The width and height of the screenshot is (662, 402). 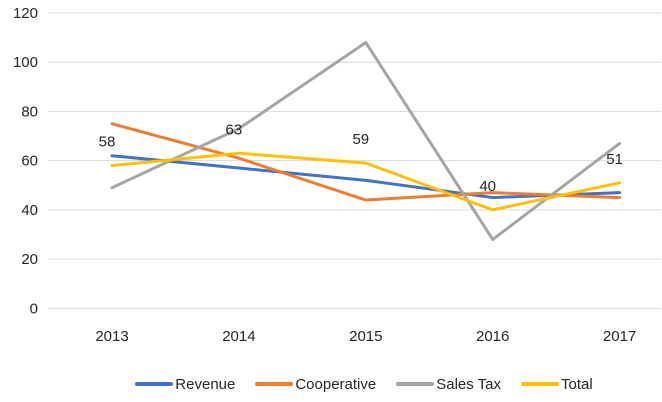 What do you see at coordinates (238, 336) in the screenshot?
I see `x-tick-label: 2014` at bounding box center [238, 336].